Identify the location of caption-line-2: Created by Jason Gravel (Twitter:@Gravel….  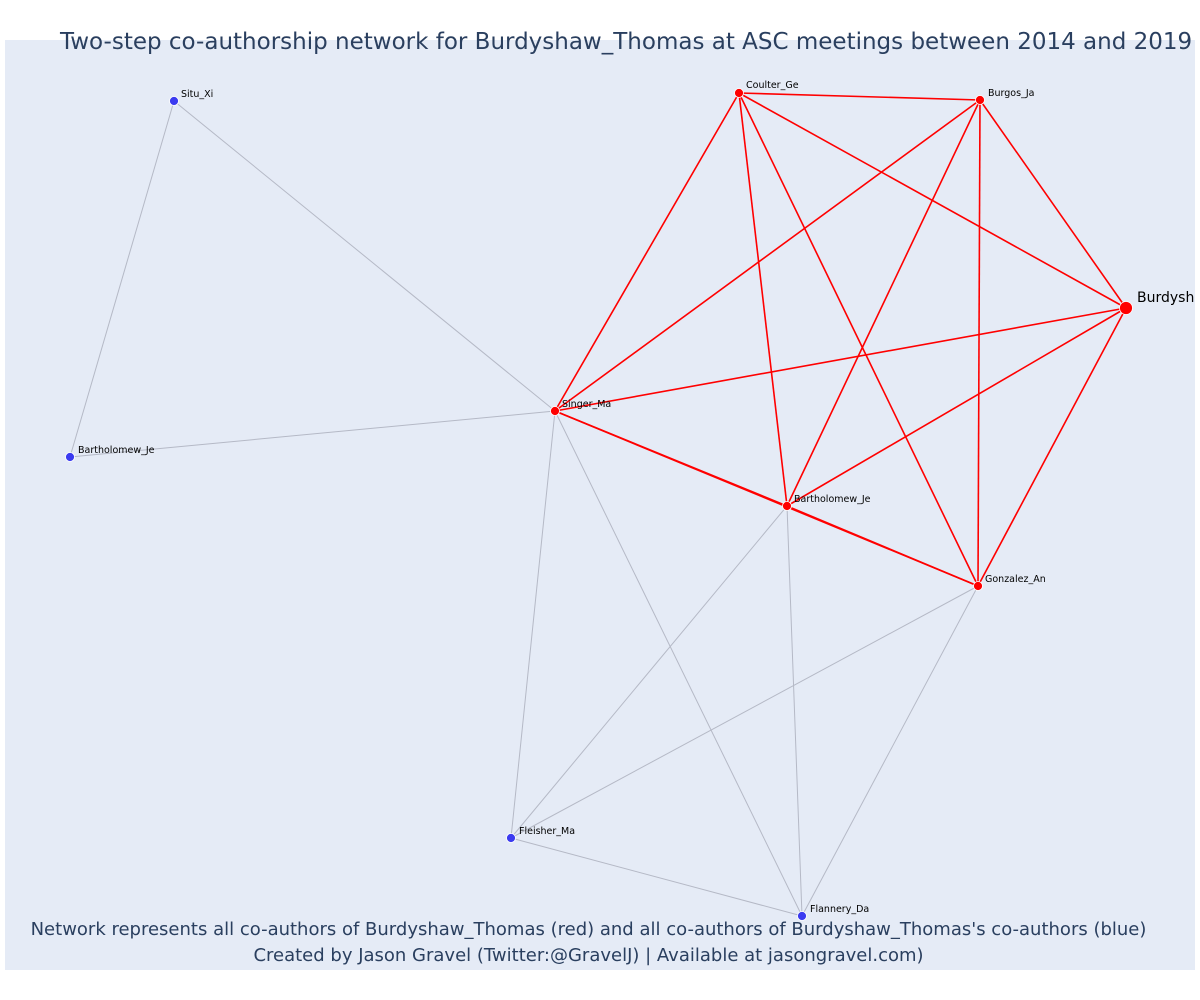
(588, 955).